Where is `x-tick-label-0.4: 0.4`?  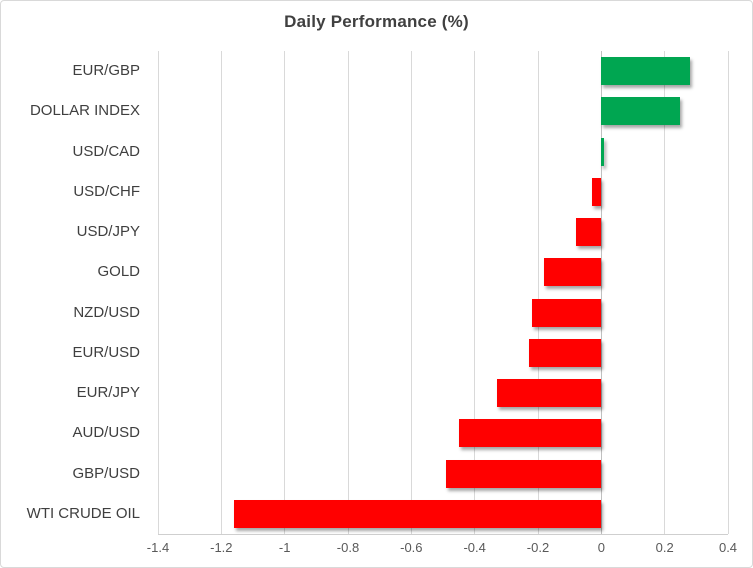 x-tick-label-0.4: 0.4 is located at coordinates (728, 547).